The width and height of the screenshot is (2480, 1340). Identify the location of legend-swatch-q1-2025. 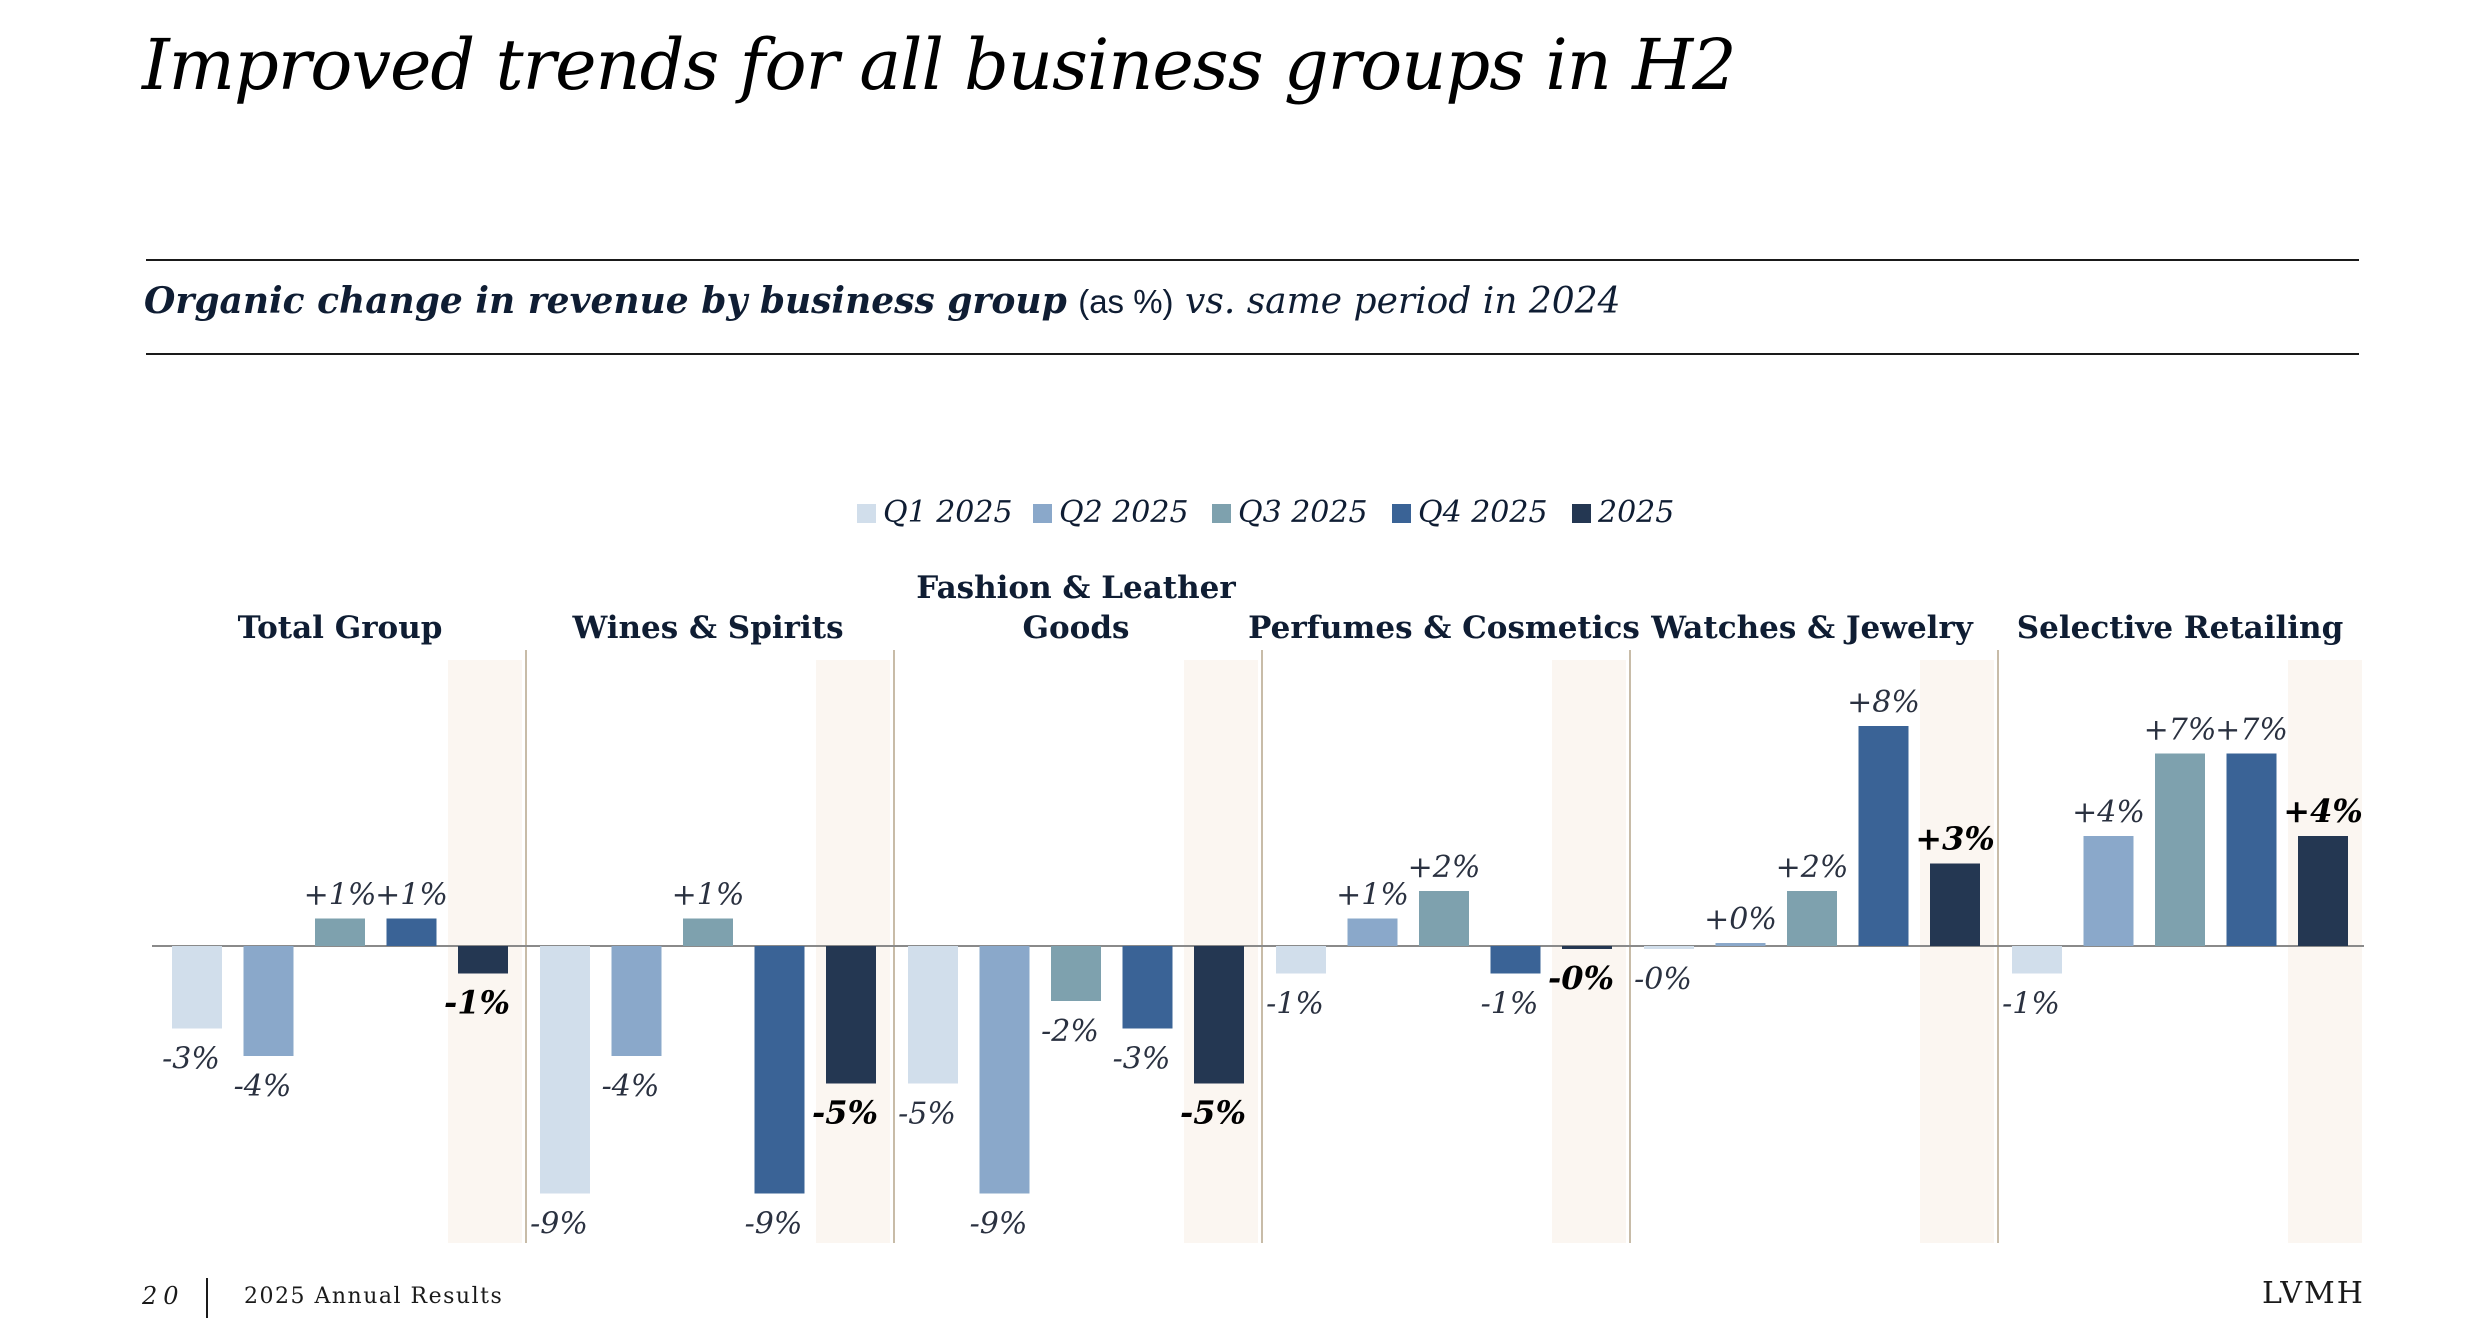
(866, 513).